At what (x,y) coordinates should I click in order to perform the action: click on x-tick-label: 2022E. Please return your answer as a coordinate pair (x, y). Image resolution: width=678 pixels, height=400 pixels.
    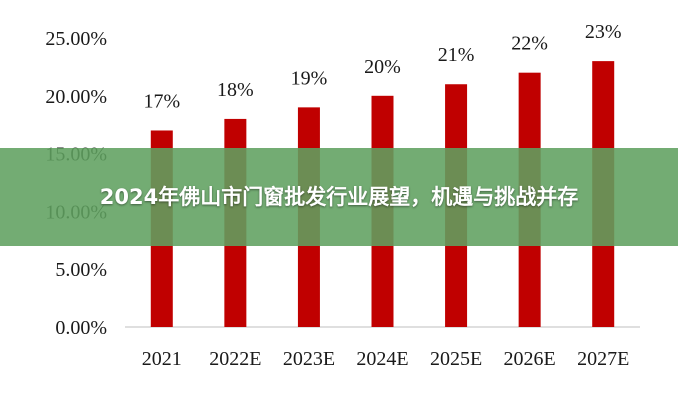
    Looking at the image, I should click on (235, 359).